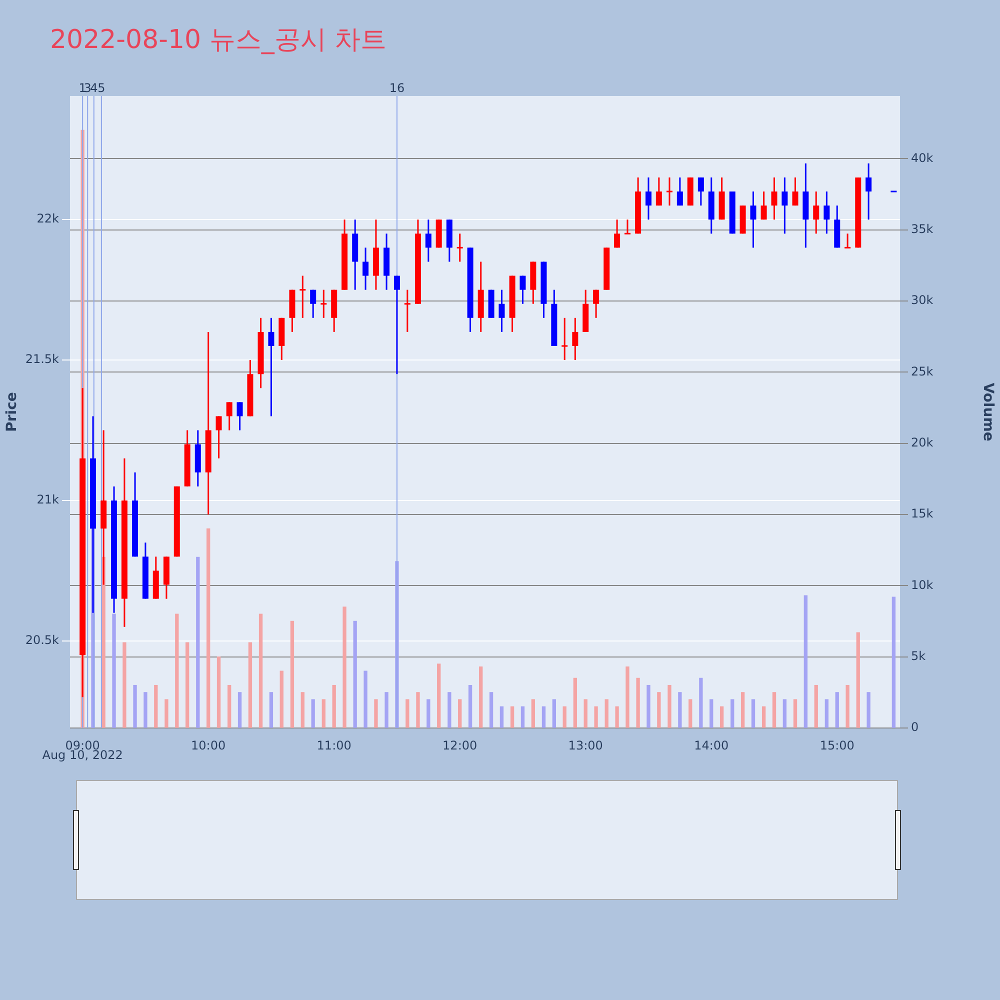 The height and width of the screenshot is (1000, 1000). Describe the element at coordinates (922, 229) in the screenshot. I see `y2-tick-label: 35k` at that location.